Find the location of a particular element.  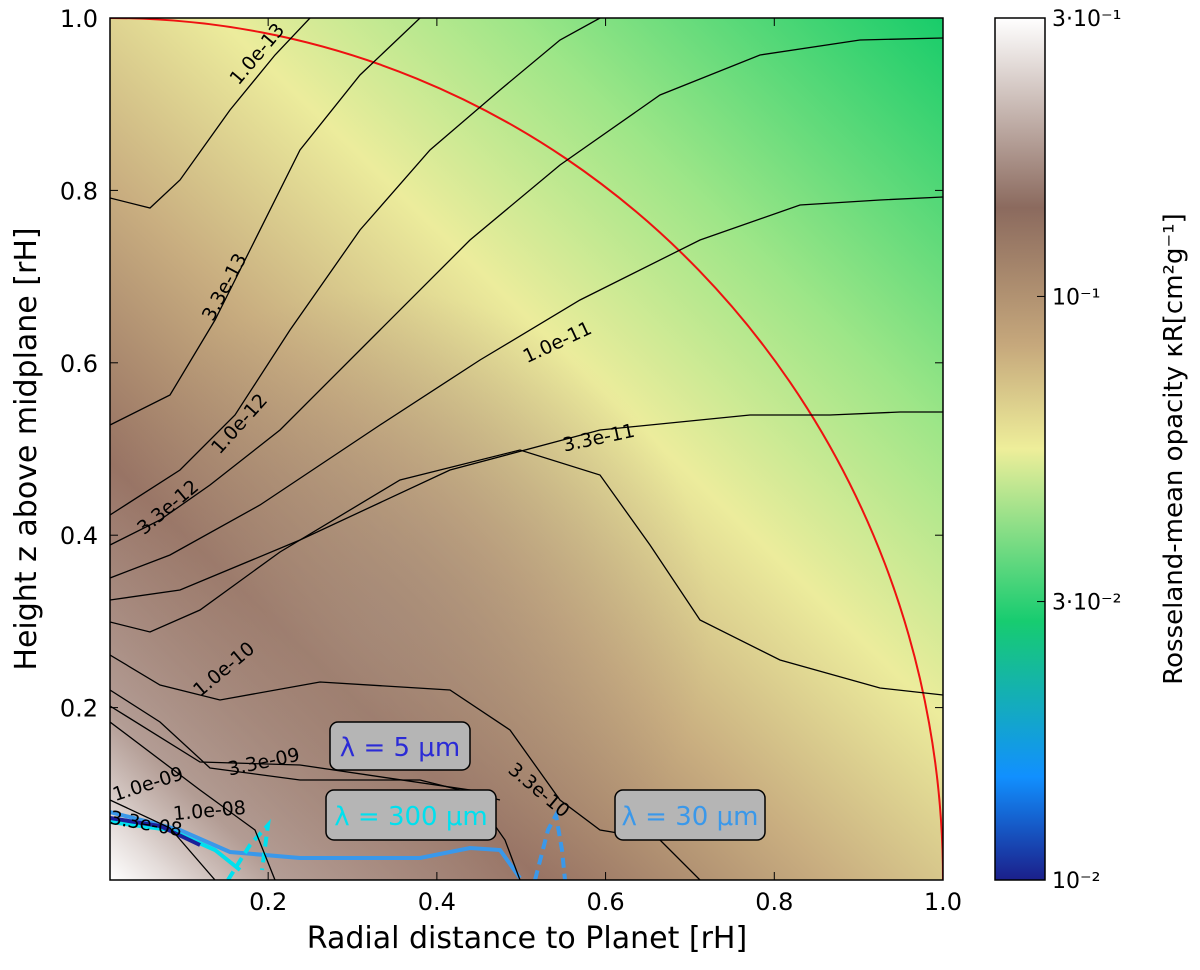

x-tick-label: 1.0 is located at coordinates (943, 902).